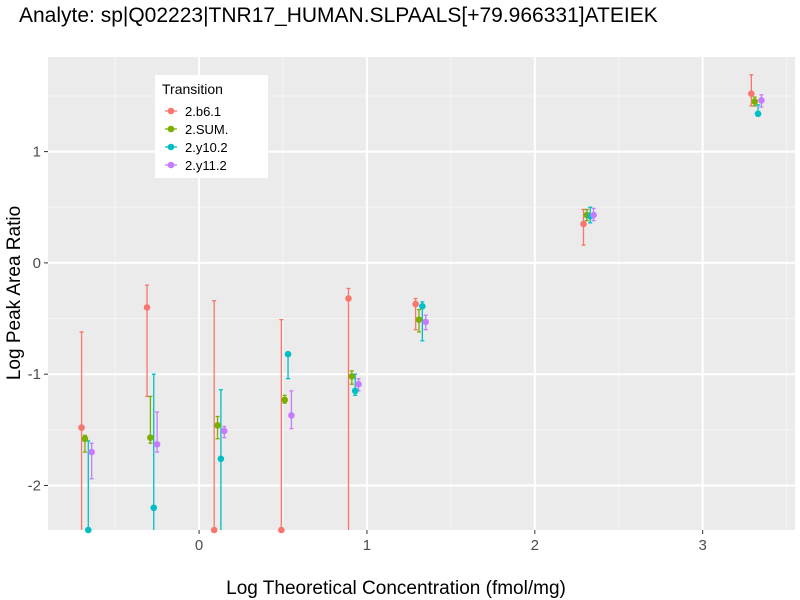 Image resolution: width=800 pixels, height=600 pixels. What do you see at coordinates (703, 545) in the screenshot?
I see `x-tick-label: 3` at bounding box center [703, 545].